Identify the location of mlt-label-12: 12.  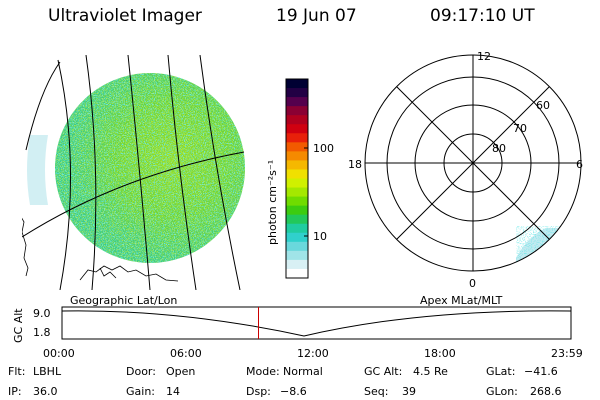
(484, 56).